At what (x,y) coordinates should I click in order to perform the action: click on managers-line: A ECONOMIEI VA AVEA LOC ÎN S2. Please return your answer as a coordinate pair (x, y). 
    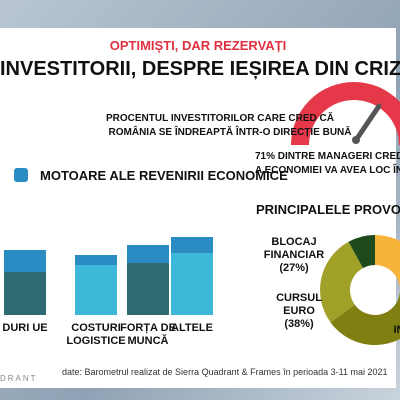
    Looking at the image, I should click on (327, 170).